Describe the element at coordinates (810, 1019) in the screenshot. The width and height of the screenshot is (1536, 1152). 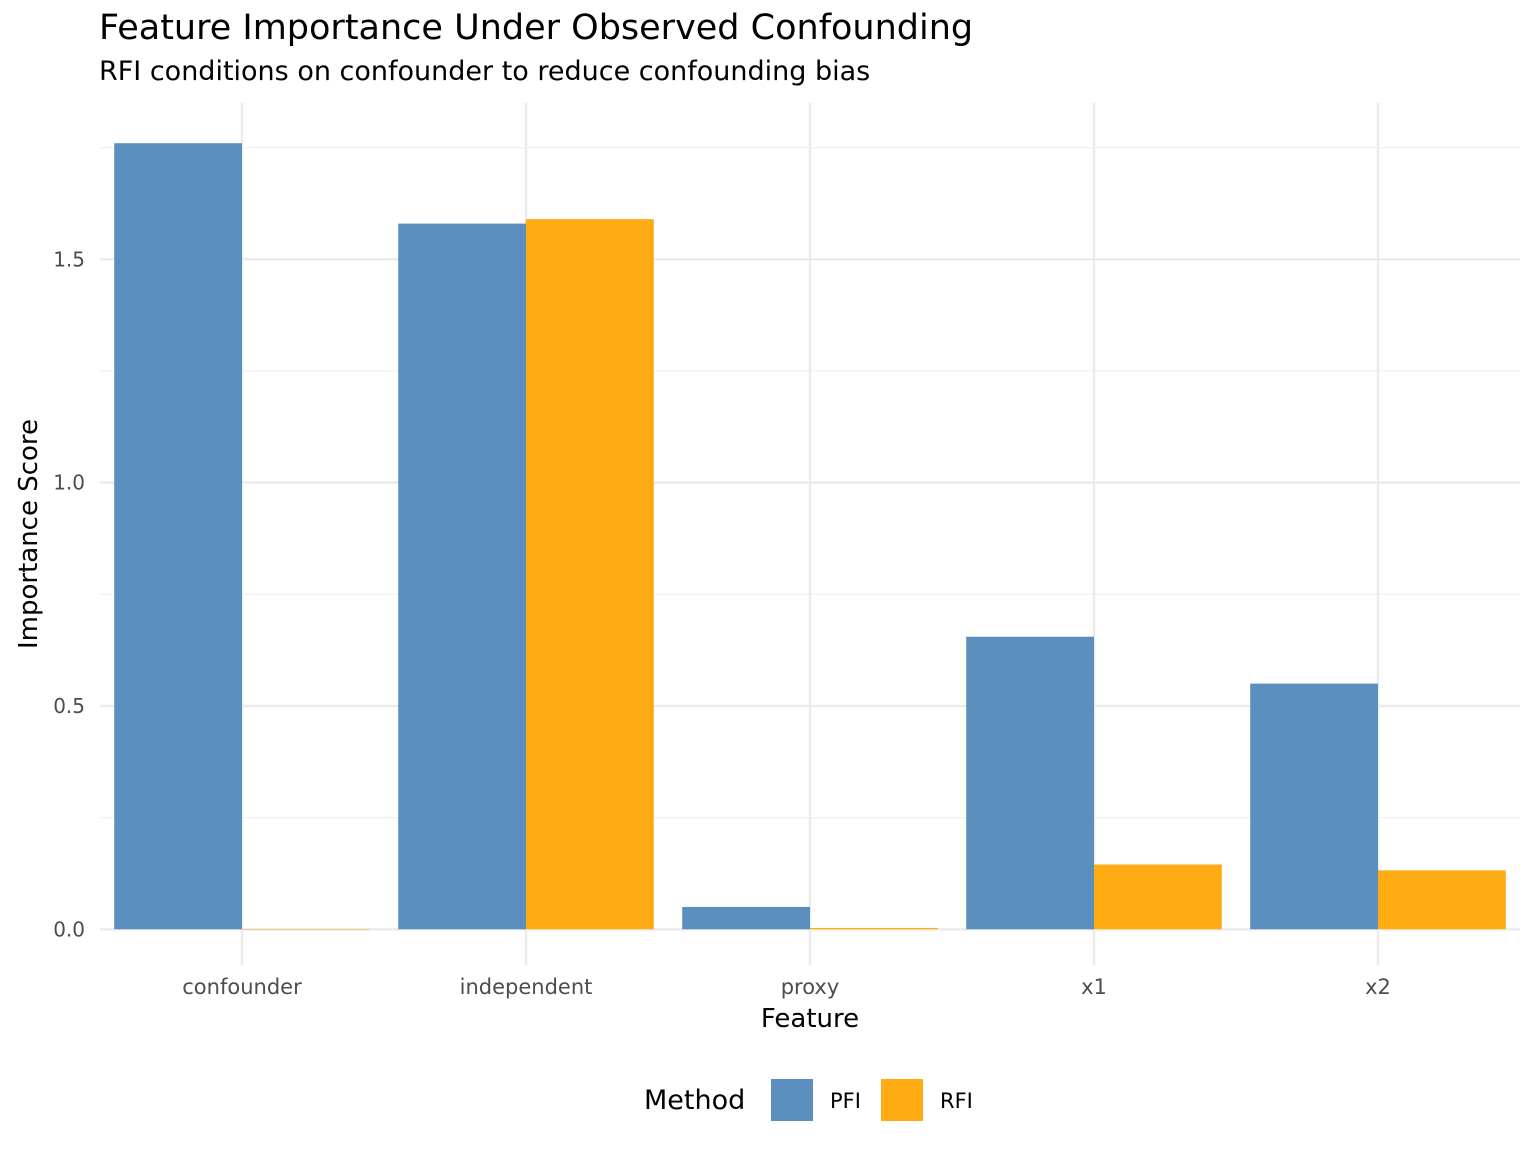
I see `x-axis-title: Feature` at that location.